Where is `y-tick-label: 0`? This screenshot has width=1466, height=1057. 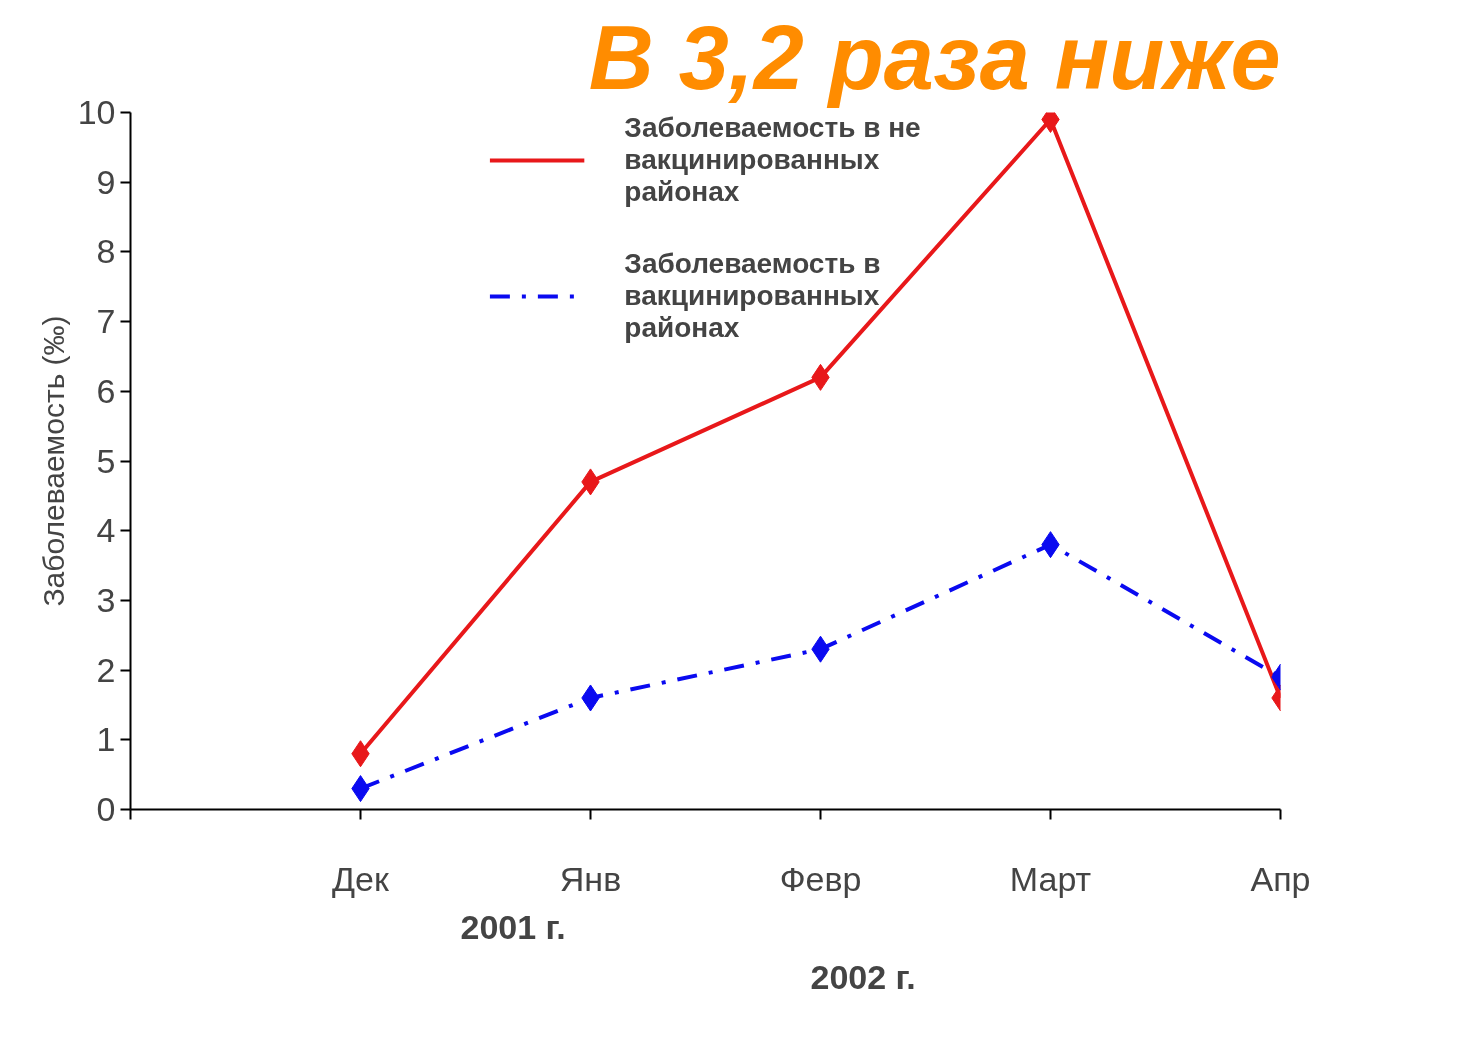 y-tick-label: 0 is located at coordinates (106, 809).